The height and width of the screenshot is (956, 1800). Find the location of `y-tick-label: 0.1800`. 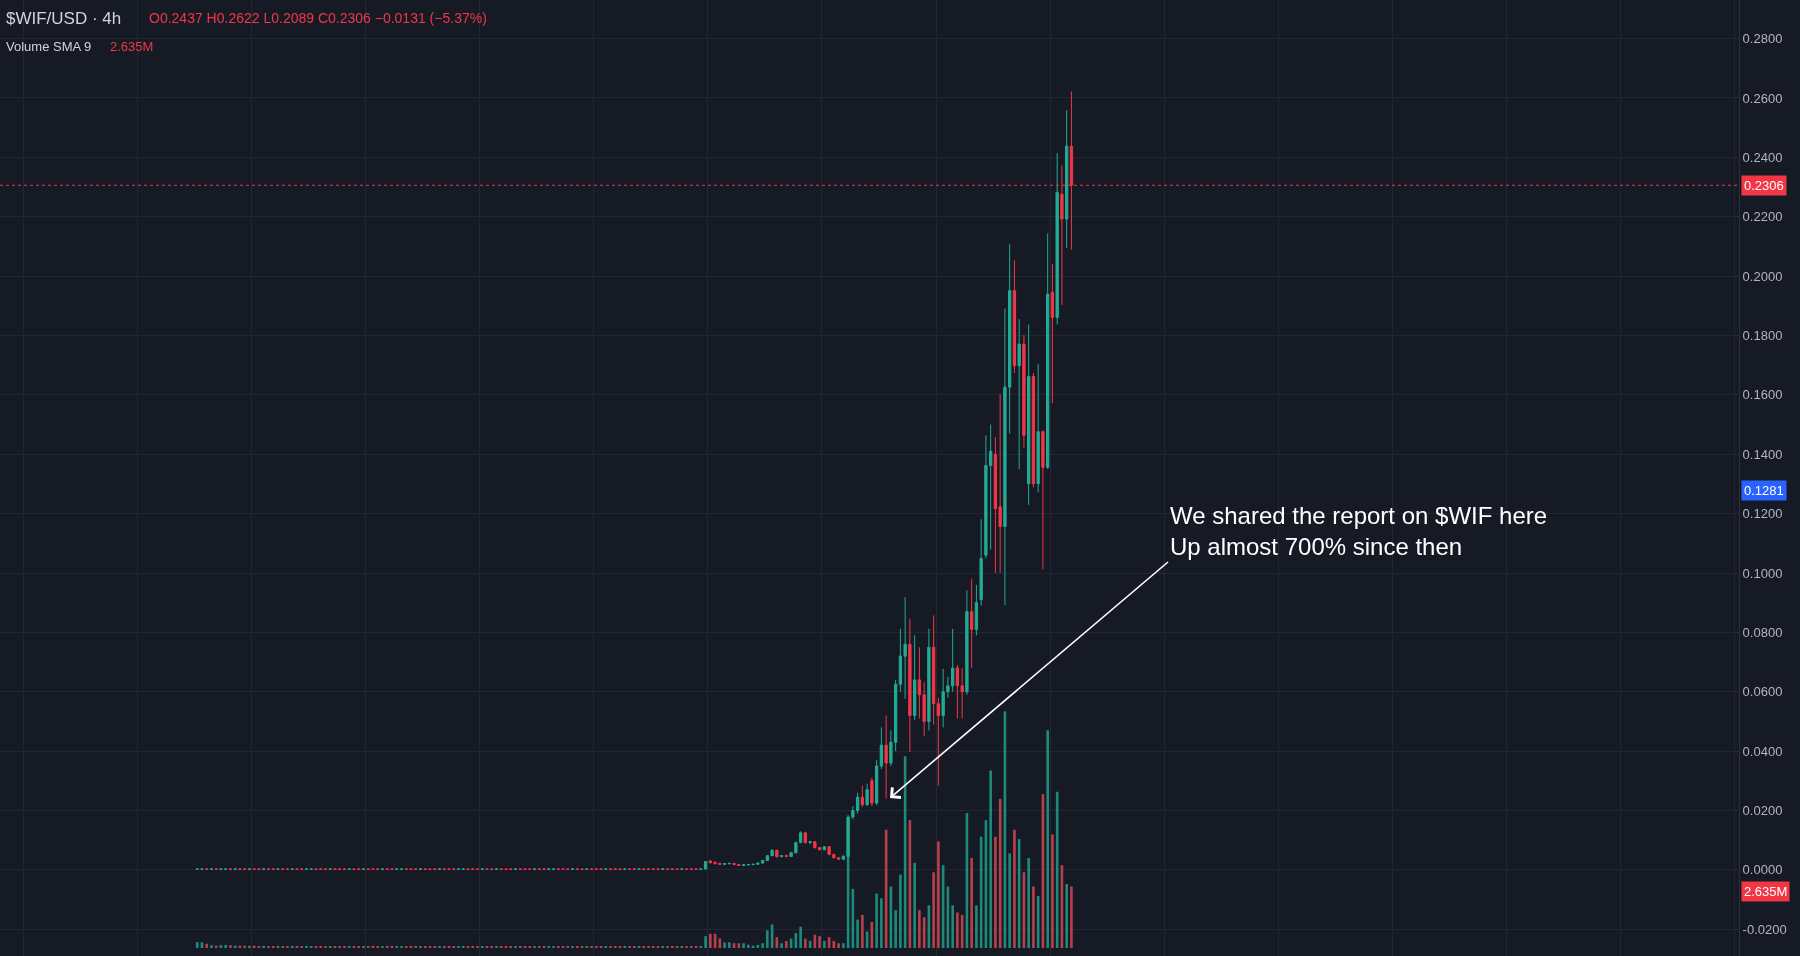

y-tick-label: 0.1800 is located at coordinates (1762, 336).